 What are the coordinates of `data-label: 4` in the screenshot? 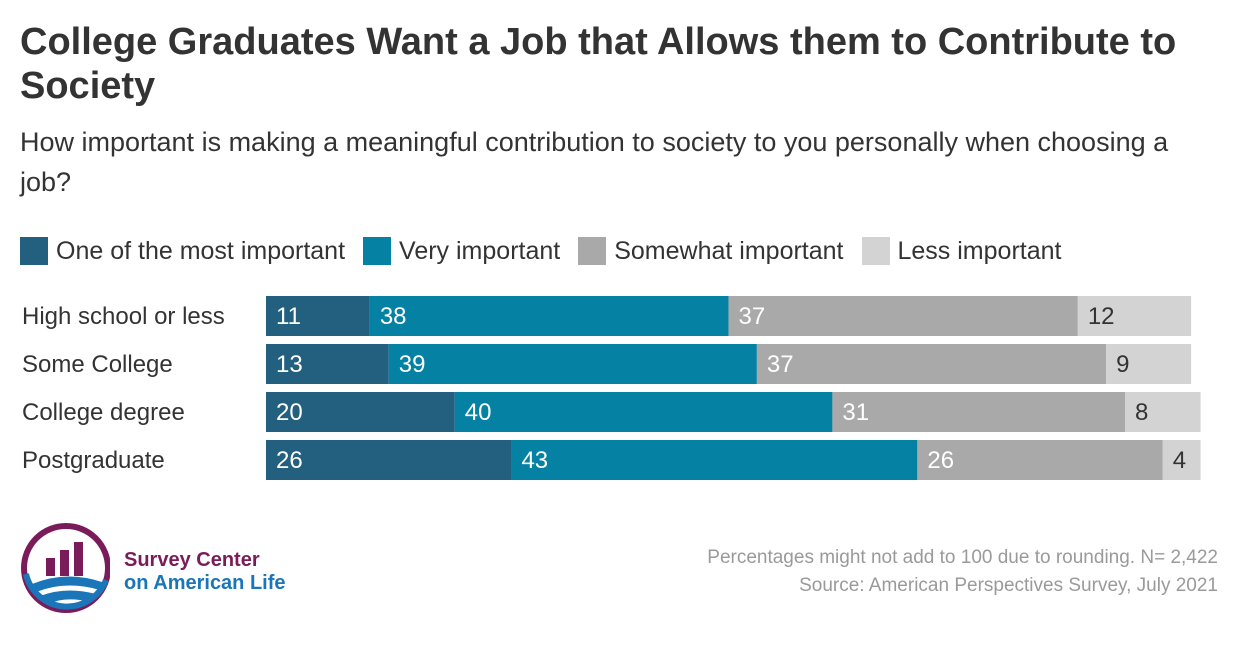 It's located at (1179, 460).